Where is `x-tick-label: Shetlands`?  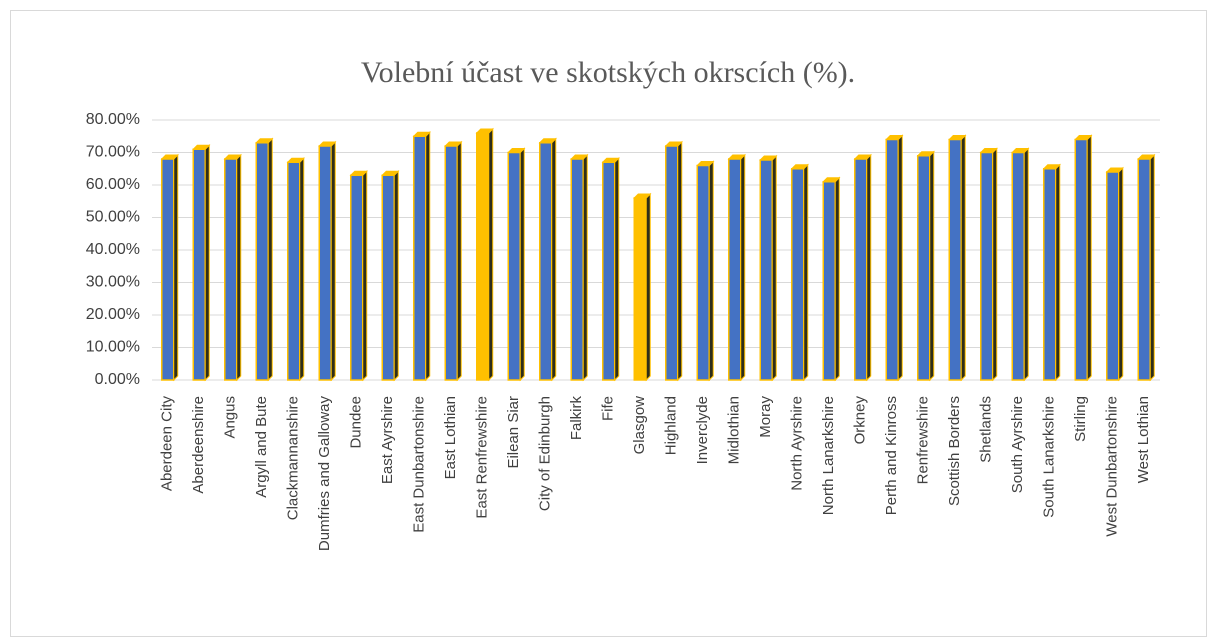 x-tick-label: Shetlands is located at coordinates (986, 429).